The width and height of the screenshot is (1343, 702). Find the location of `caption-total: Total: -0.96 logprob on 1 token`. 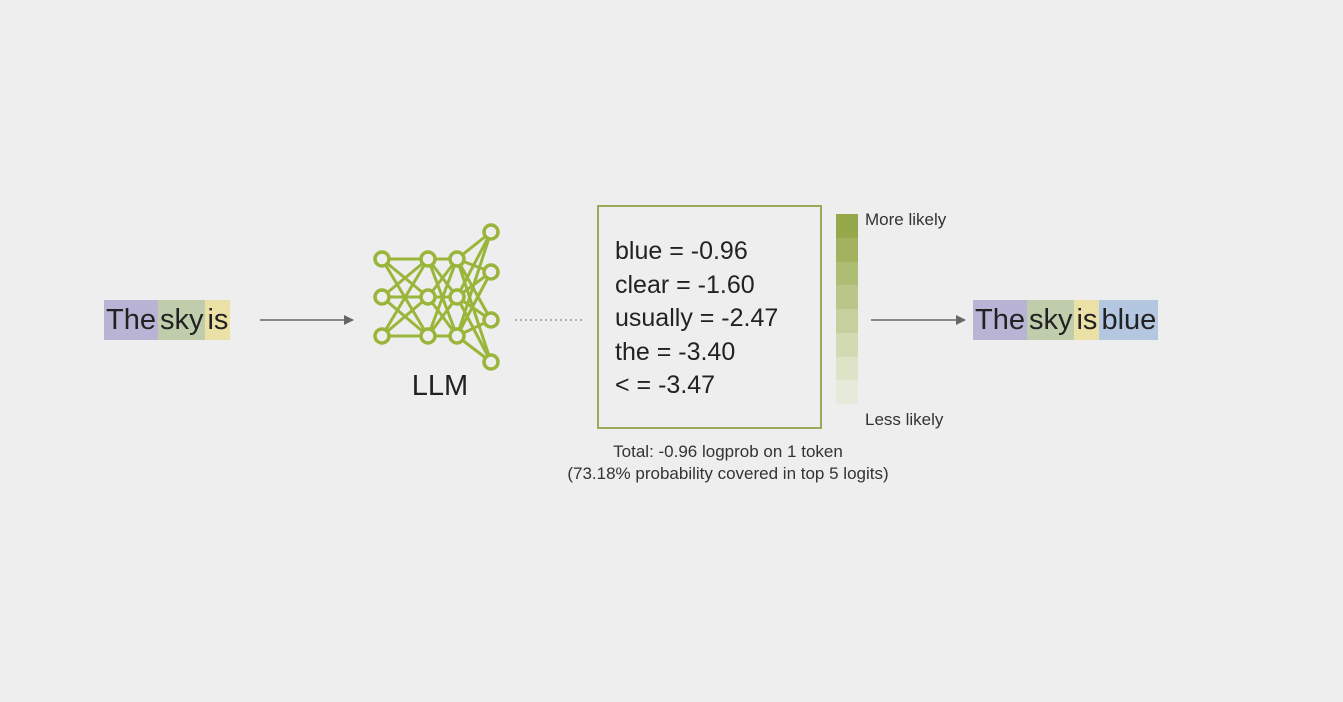

caption-total: Total: -0.96 logprob on 1 token is located at coordinates (728, 451).